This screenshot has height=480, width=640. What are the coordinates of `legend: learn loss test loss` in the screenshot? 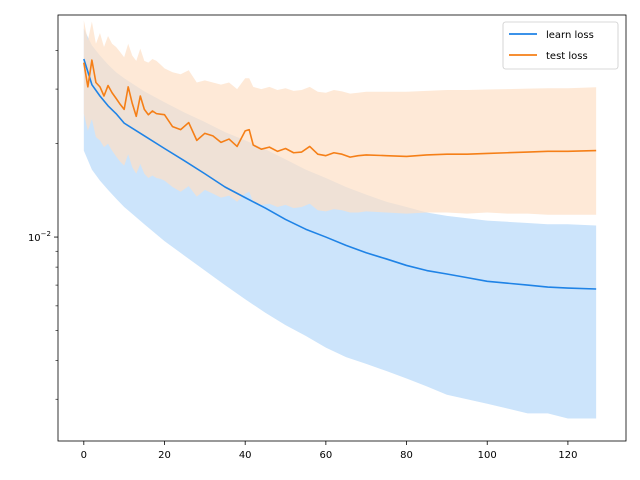 It's located at (560, 45).